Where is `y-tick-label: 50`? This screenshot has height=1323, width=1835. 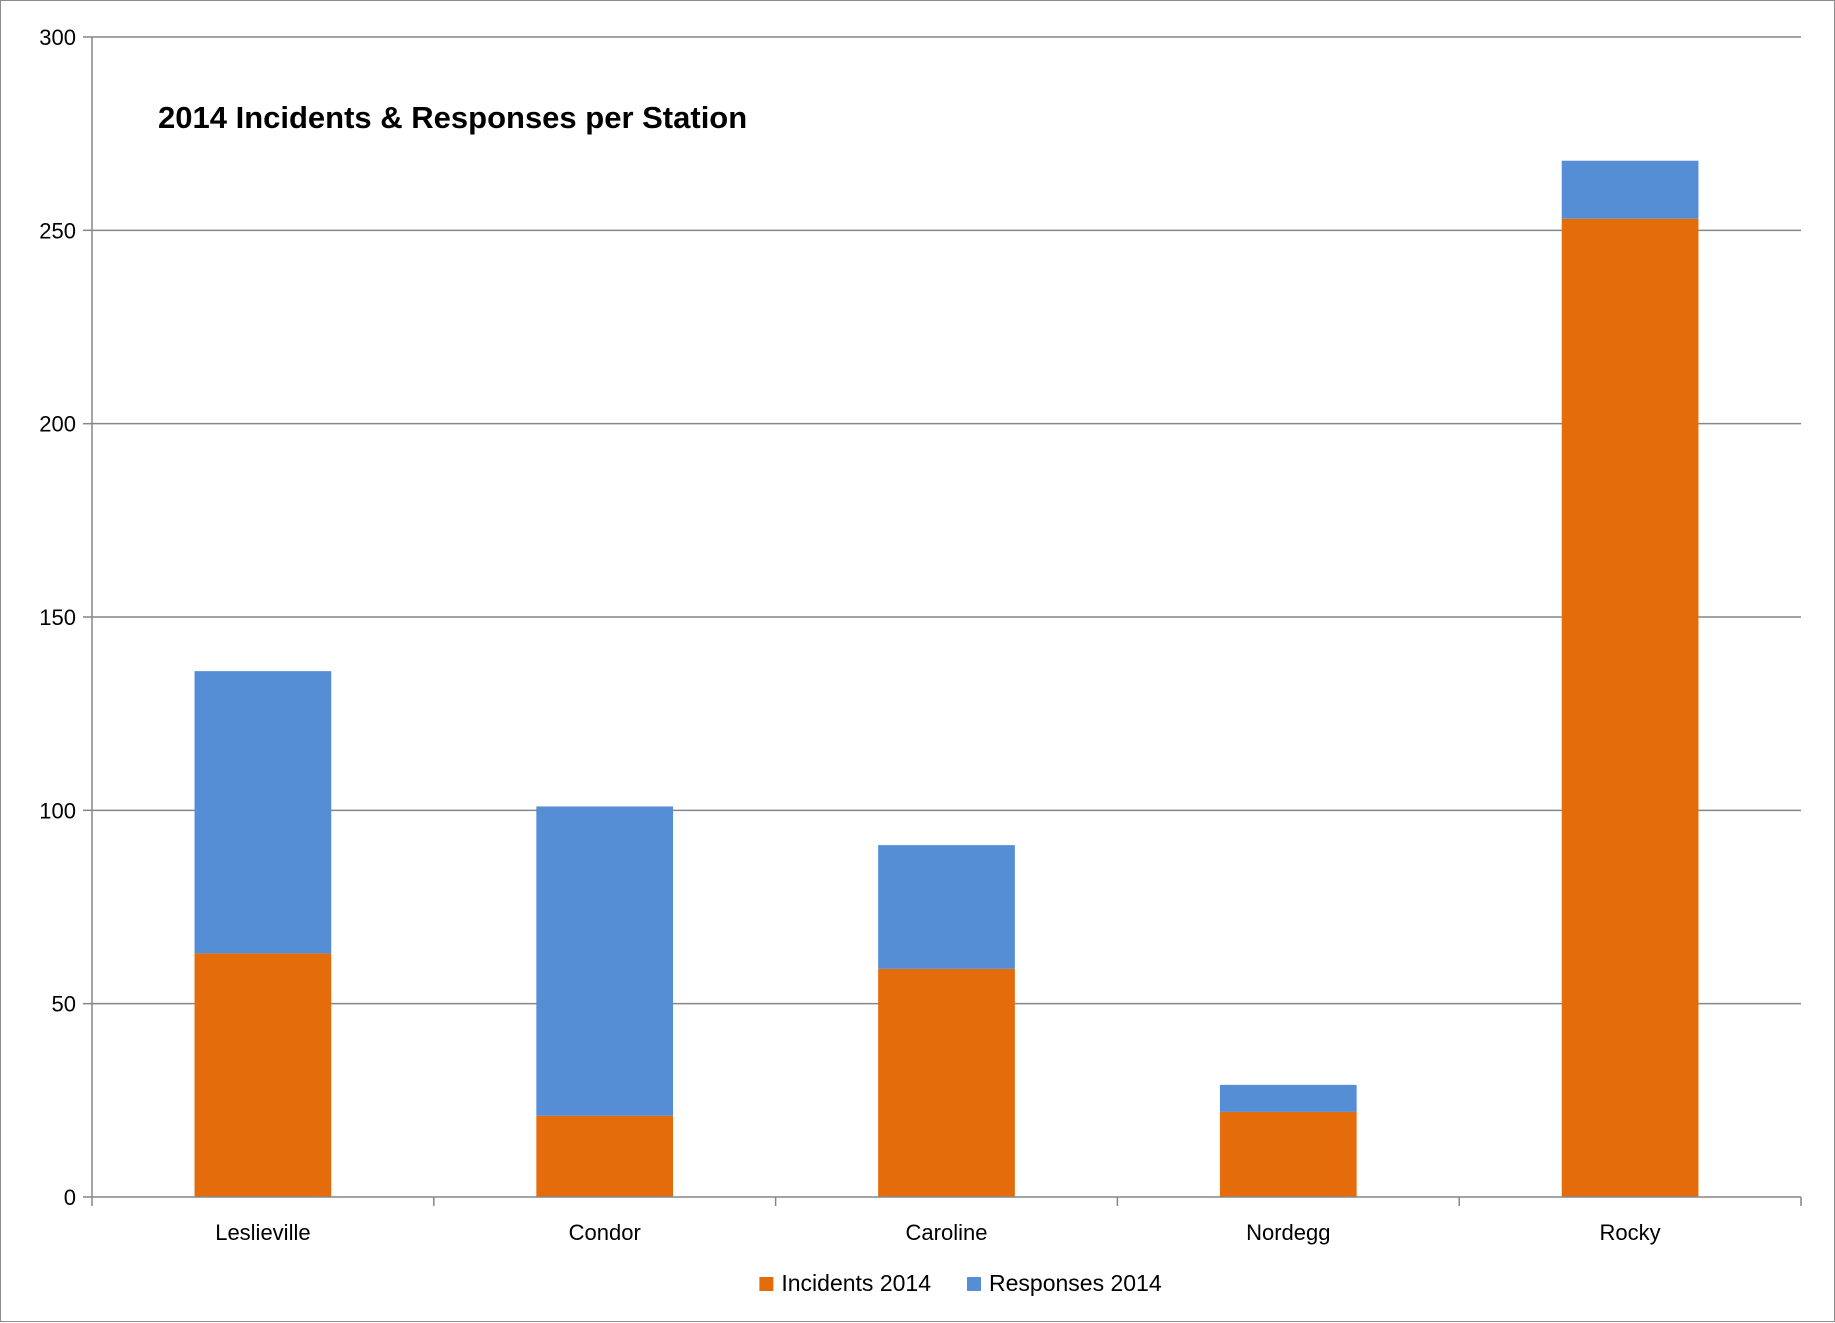 y-tick-label: 50 is located at coordinates (64, 1004).